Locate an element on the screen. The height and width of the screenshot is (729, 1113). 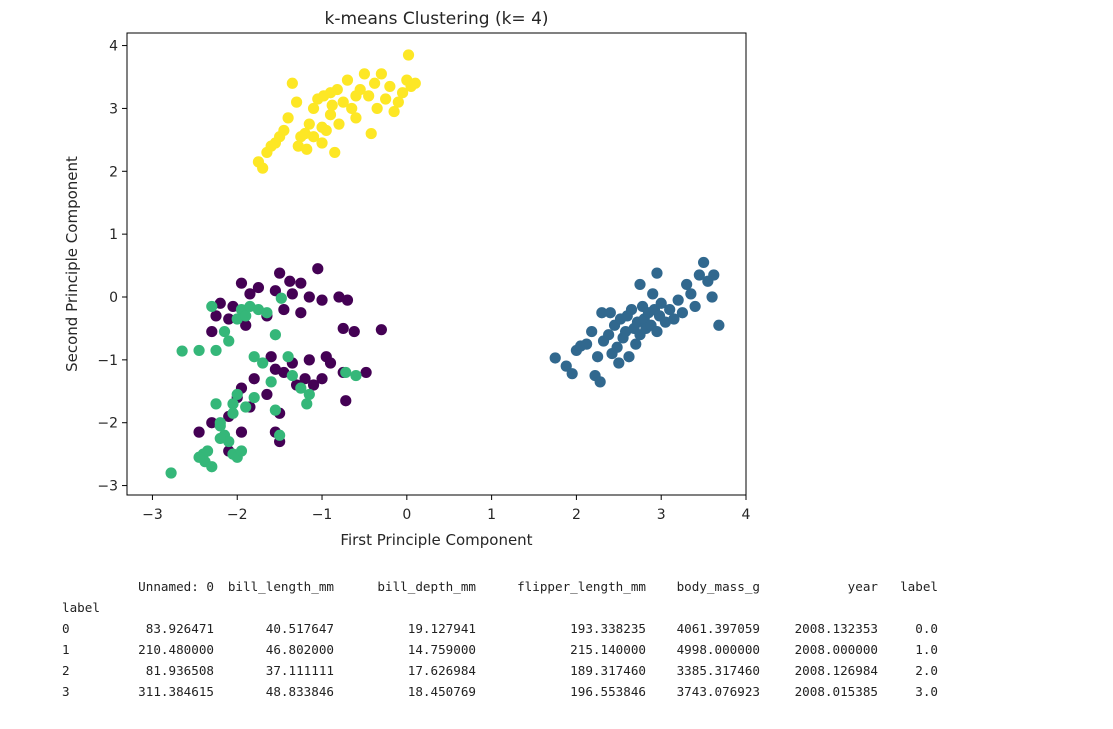
table-cell: 4061.397059 is located at coordinates (718, 628).